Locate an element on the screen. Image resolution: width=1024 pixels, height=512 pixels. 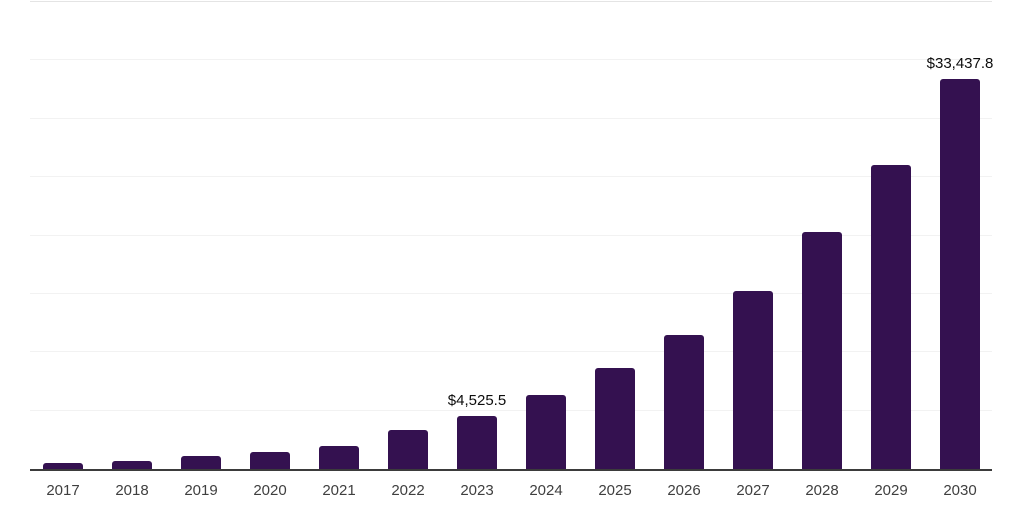
bar-slot-2021 is located at coordinates (339, 235).